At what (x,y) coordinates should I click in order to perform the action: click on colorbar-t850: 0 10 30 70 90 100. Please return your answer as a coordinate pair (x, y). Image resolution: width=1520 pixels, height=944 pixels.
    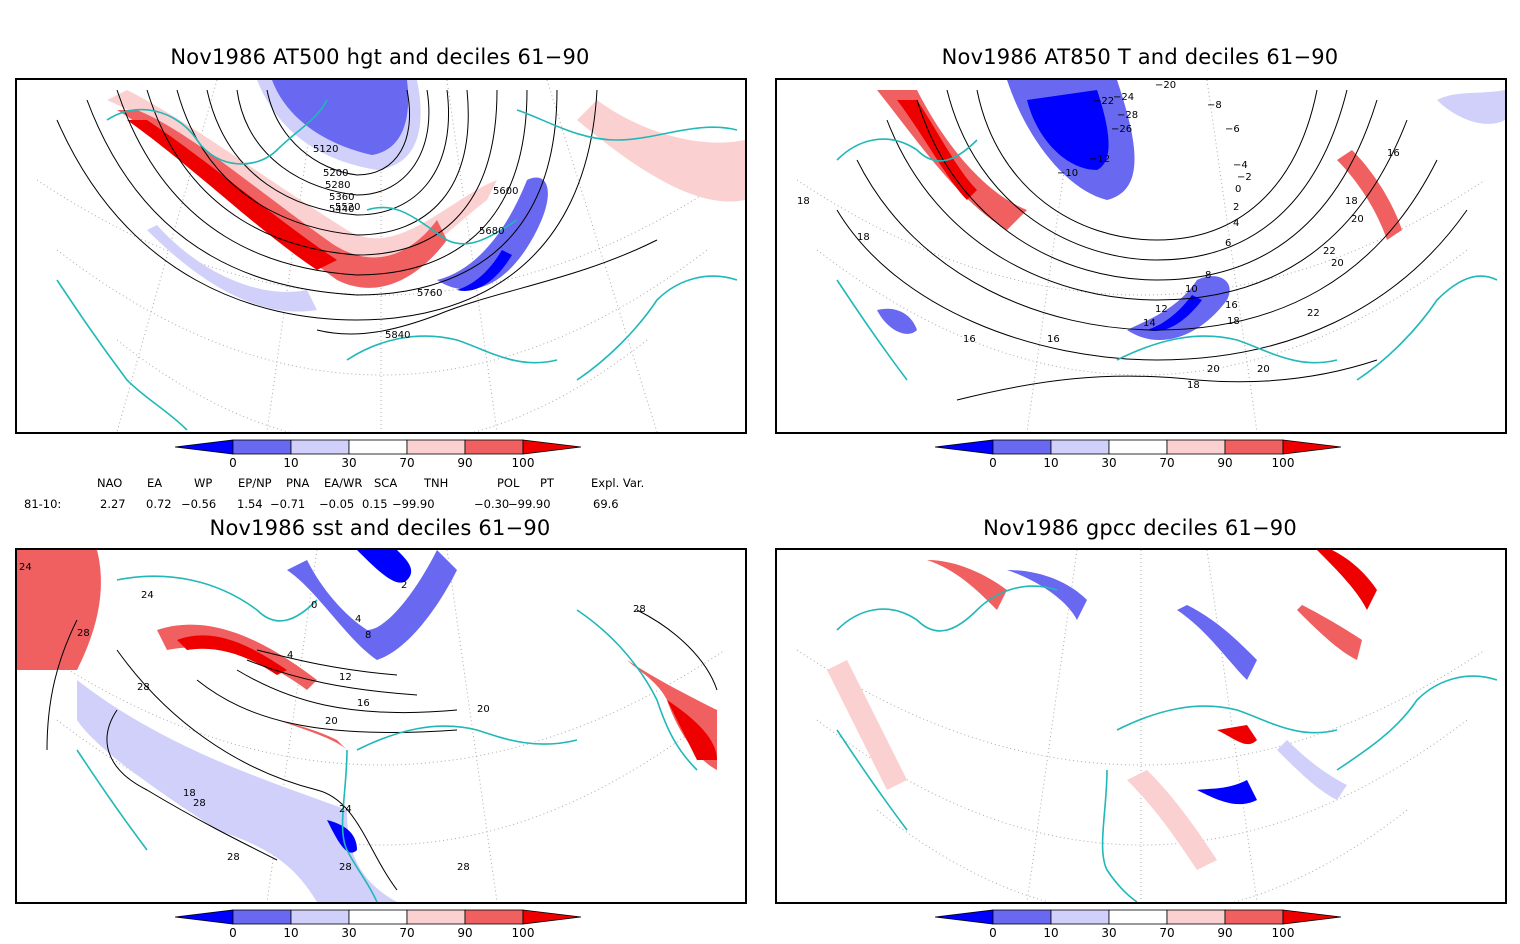
    Looking at the image, I should click on (1140, 454).